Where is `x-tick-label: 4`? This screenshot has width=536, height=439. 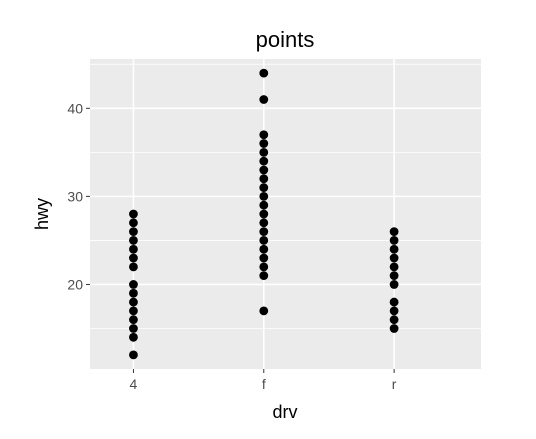
x-tick-label: 4 is located at coordinates (134, 384).